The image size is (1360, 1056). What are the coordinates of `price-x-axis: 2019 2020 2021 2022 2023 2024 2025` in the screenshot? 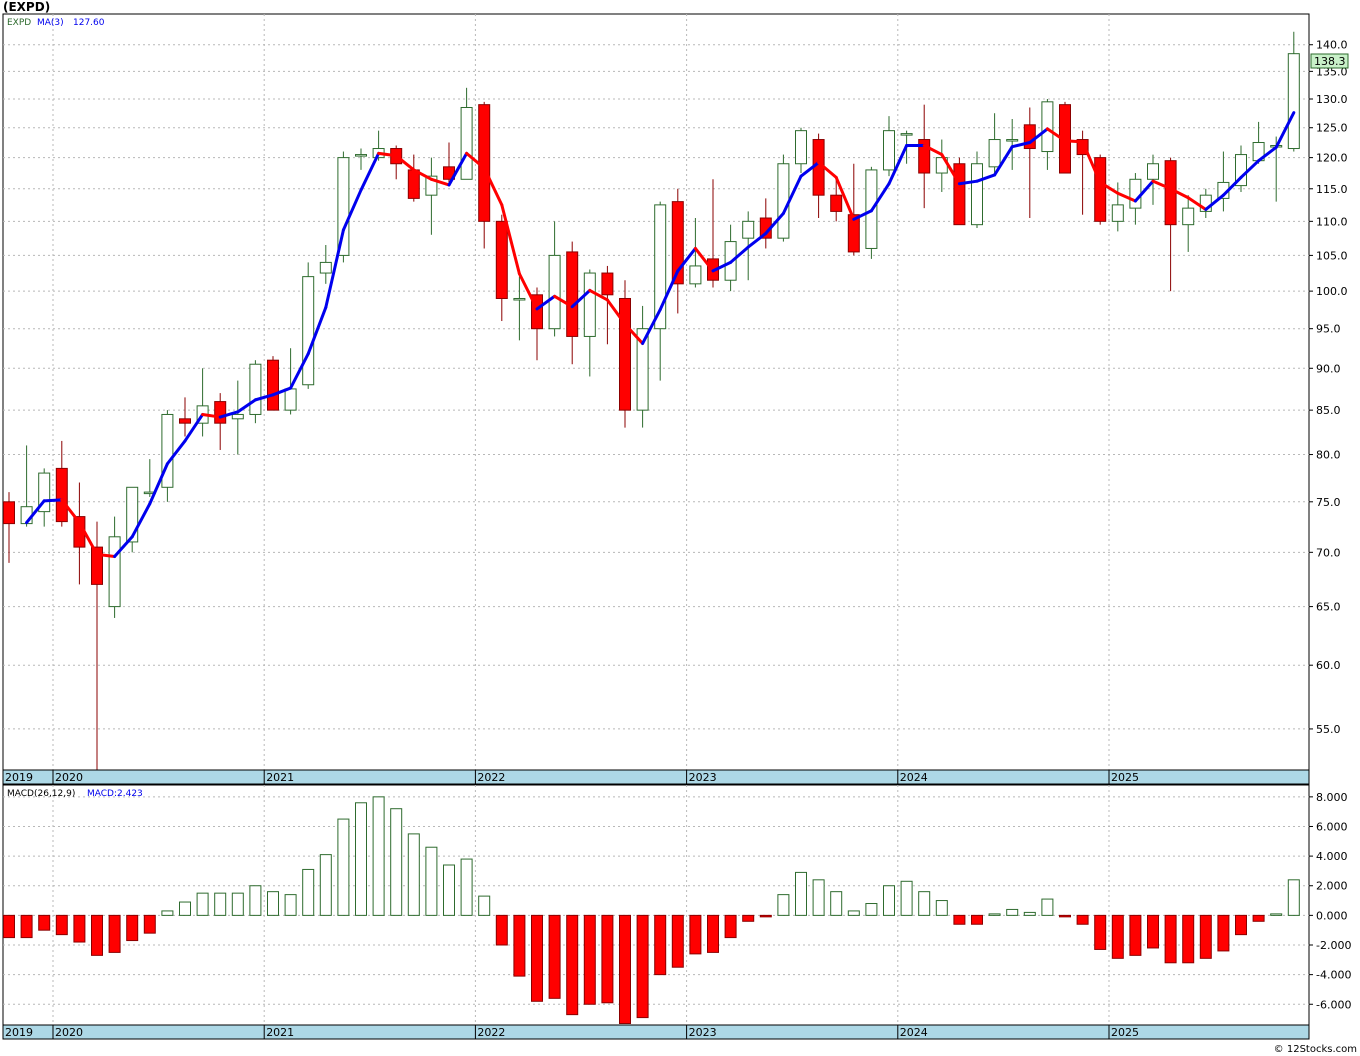 It's located at (656, 777).